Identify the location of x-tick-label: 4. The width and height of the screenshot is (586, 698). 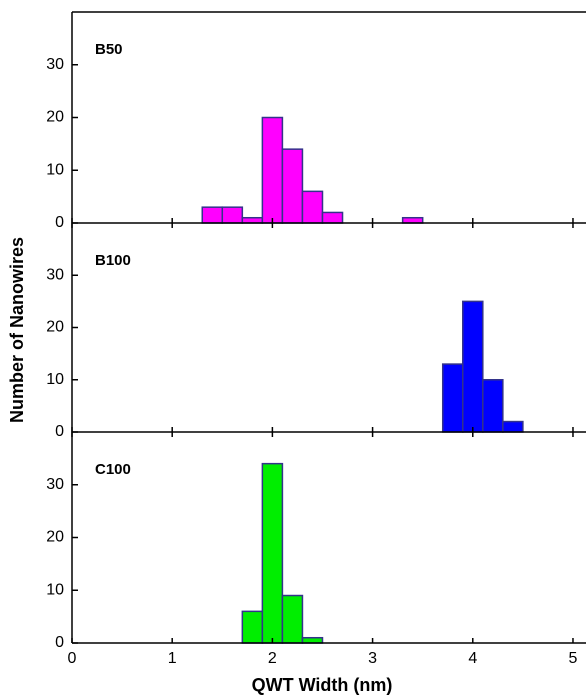
(472, 658).